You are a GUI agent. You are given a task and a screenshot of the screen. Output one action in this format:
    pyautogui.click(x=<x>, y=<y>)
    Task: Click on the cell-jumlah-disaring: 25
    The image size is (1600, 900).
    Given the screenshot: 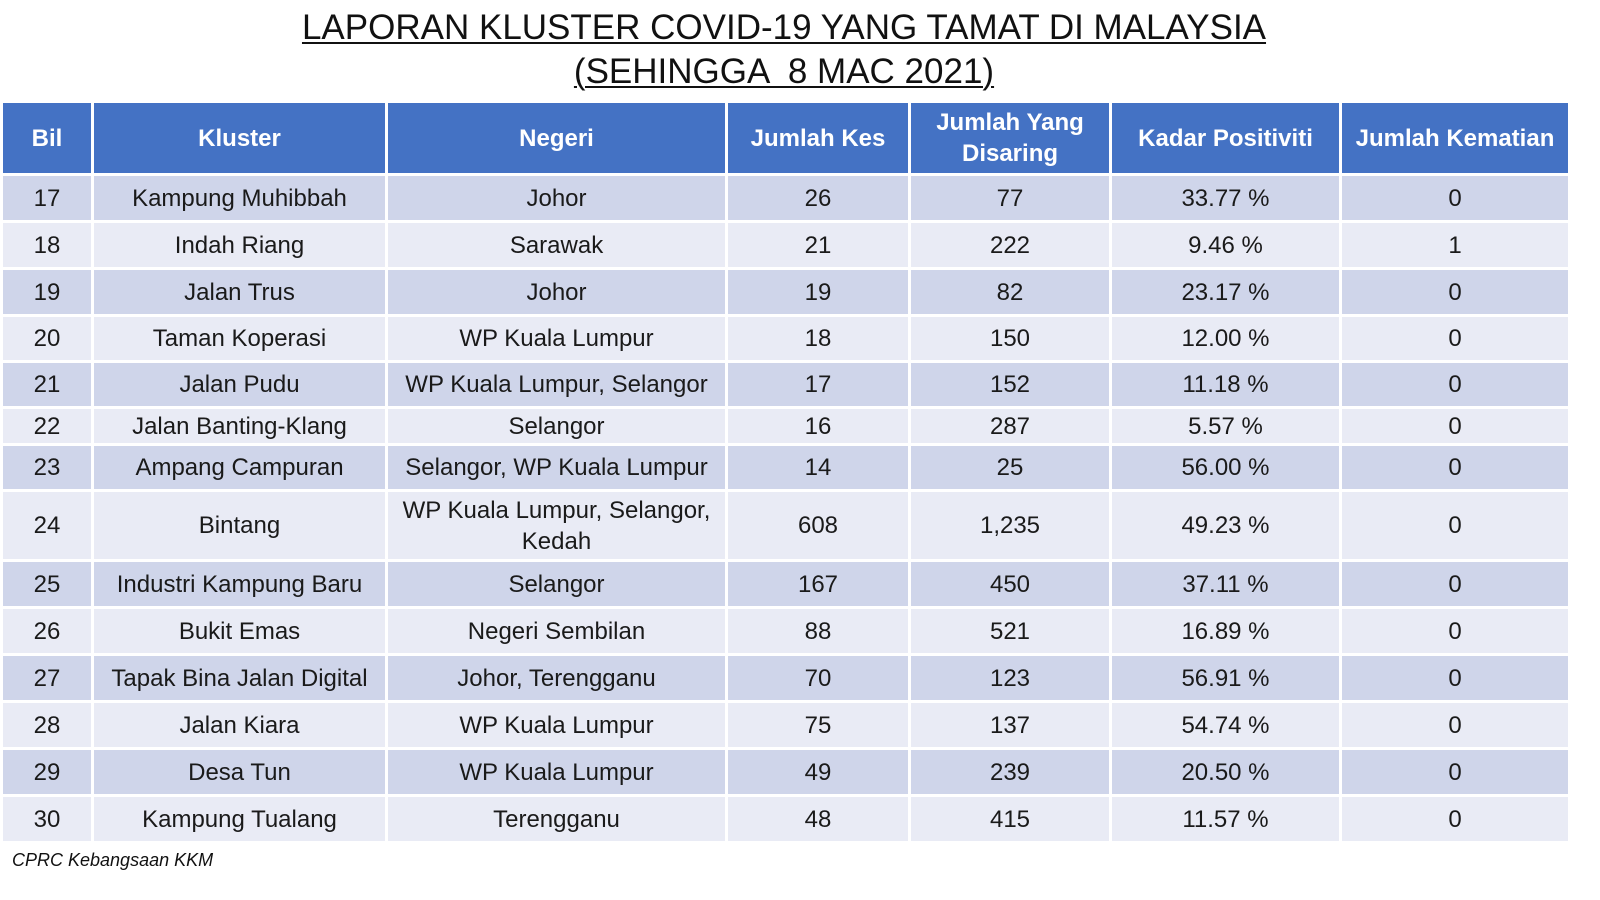 What is the action you would take?
    pyautogui.click(x=1010, y=467)
    